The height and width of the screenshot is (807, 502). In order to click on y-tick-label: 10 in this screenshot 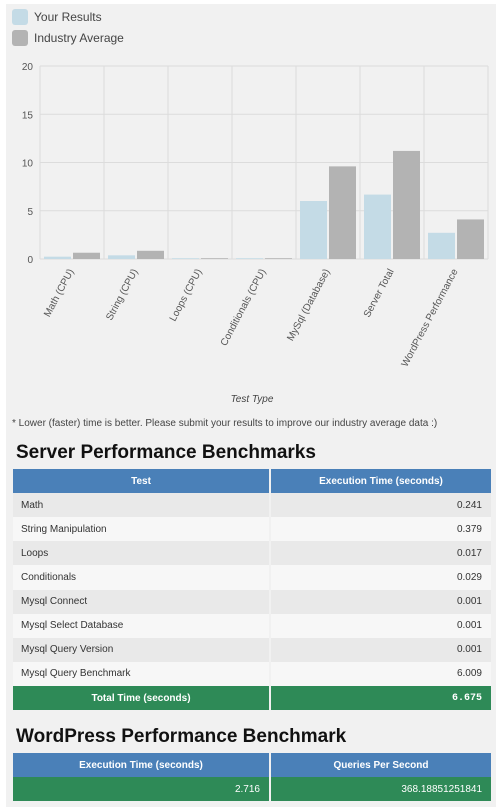, I will do `click(28, 164)`.